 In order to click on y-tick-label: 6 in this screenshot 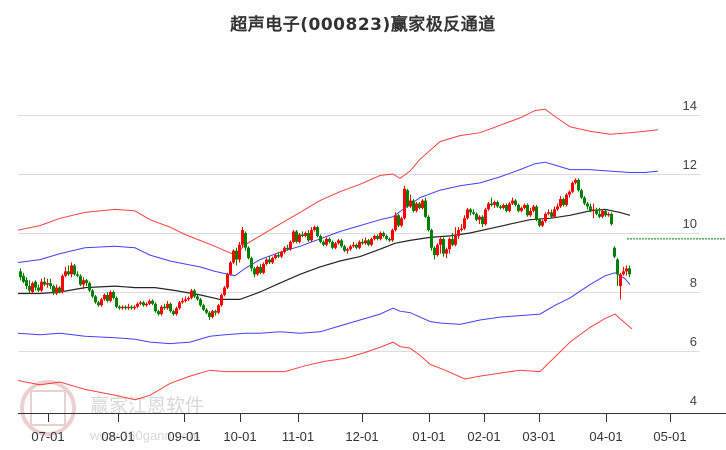, I will do `click(693, 341)`.